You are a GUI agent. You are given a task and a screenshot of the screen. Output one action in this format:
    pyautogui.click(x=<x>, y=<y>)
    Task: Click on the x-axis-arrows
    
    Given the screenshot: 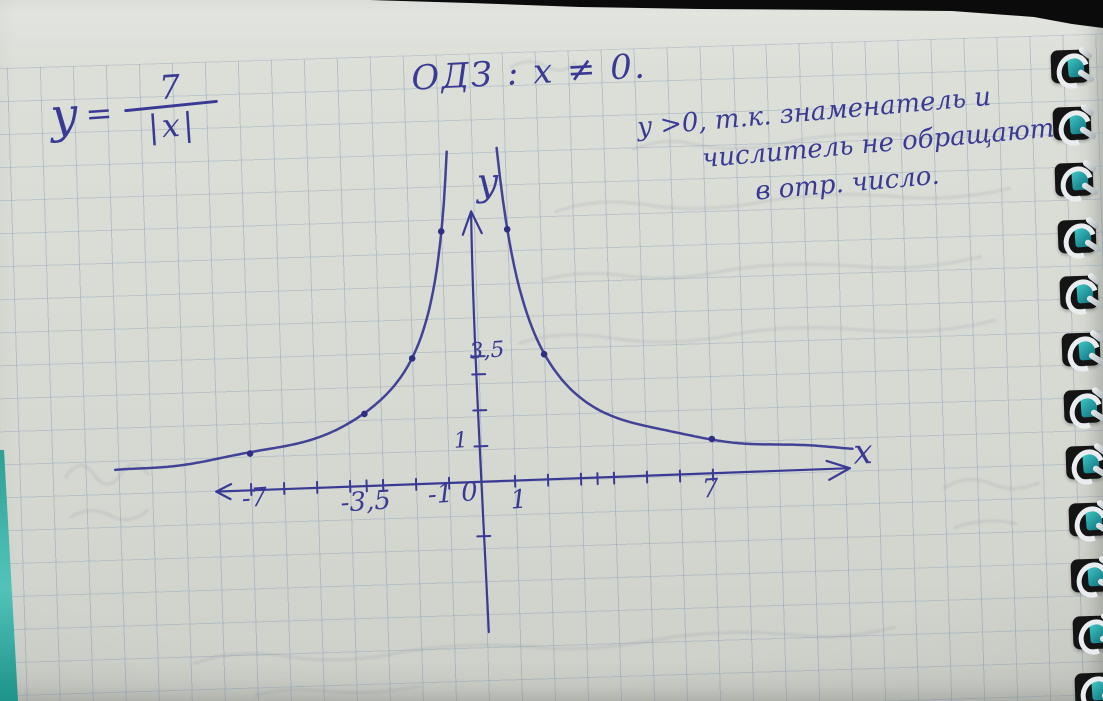 What is the action you would take?
    pyautogui.click(x=533, y=480)
    